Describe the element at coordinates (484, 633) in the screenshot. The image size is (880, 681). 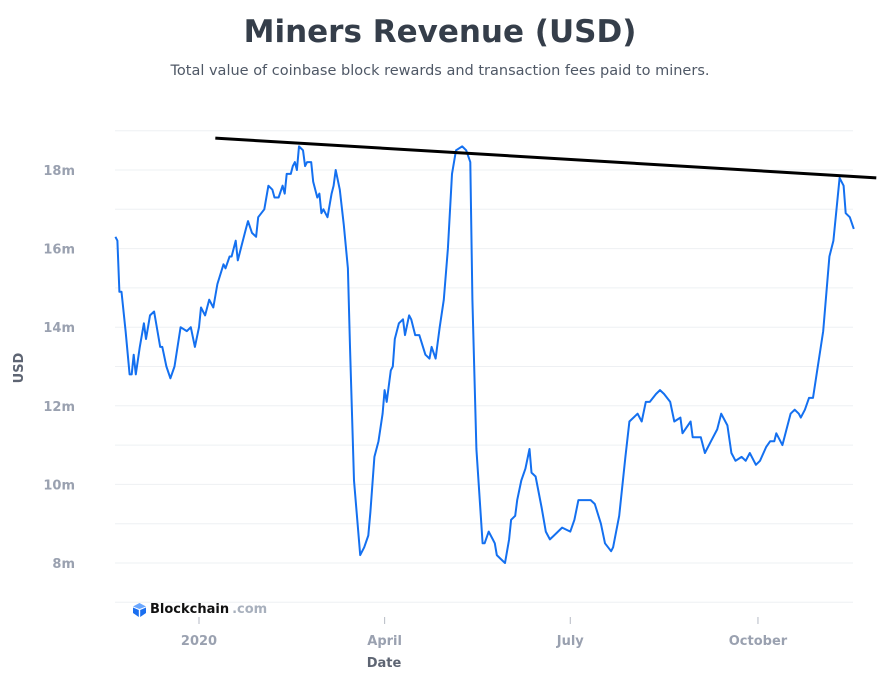
I see `x-axis-ticks: 2020 April July October` at that location.